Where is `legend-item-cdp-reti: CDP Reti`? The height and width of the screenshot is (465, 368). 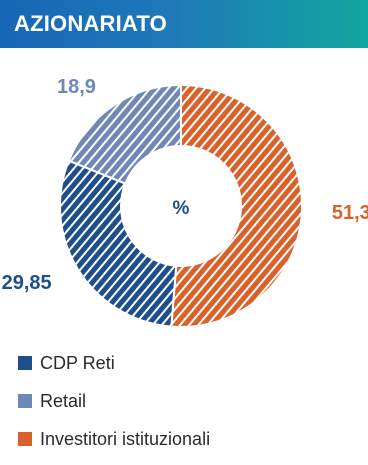
legend-item-cdp-reti: CDP Reti is located at coordinates (114, 363).